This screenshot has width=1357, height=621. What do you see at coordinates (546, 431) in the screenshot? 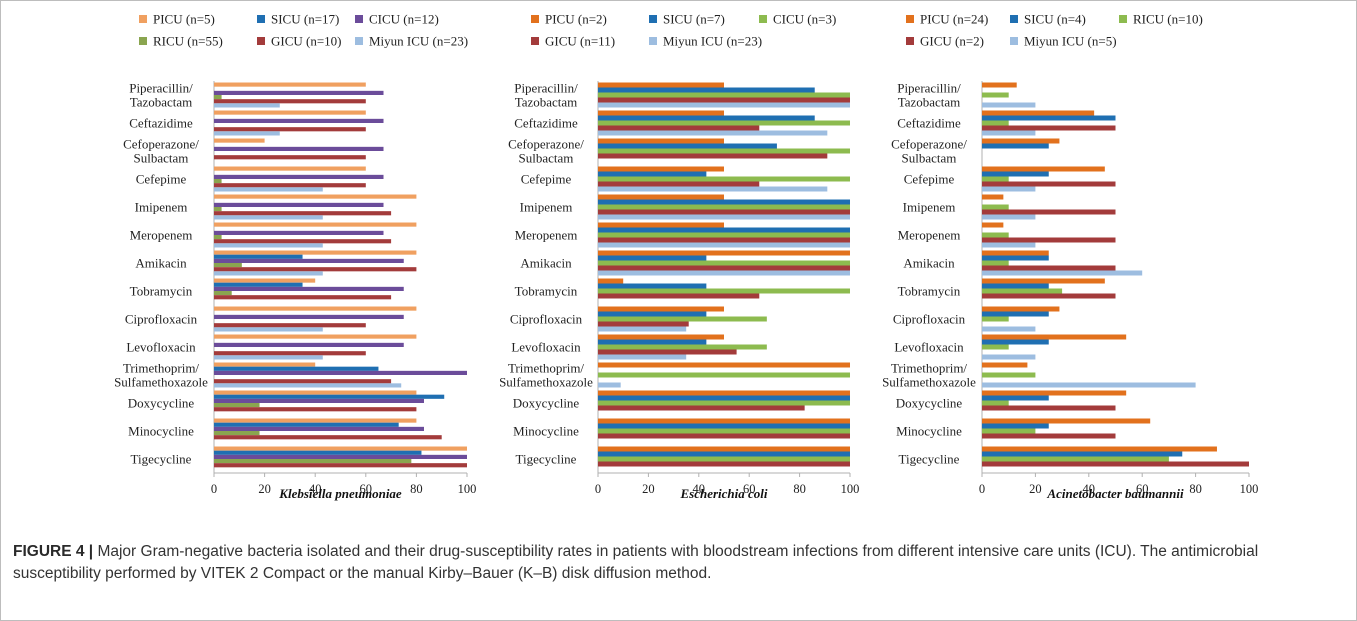
I see `category-label: Minocycline` at bounding box center [546, 431].